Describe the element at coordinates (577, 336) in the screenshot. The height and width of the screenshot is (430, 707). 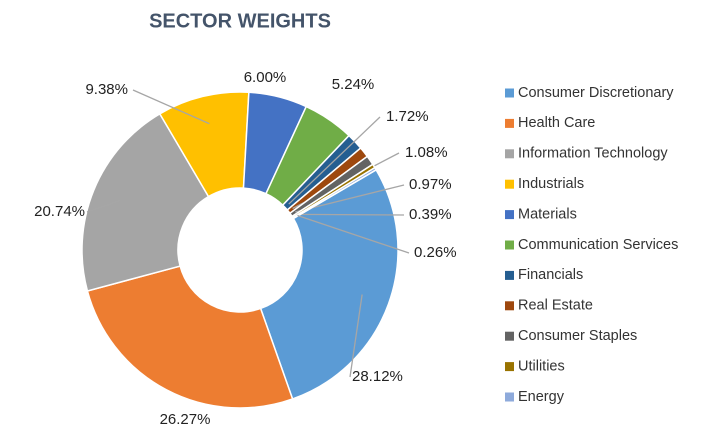
I see `legend-label: Consumer Staples` at that location.